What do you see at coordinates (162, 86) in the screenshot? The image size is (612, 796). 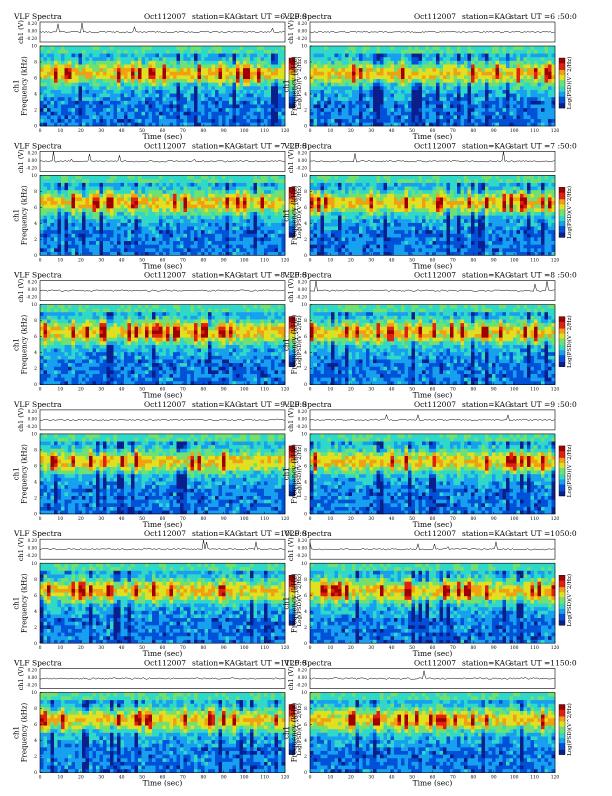 I see `spectrogram-cells` at bounding box center [162, 86].